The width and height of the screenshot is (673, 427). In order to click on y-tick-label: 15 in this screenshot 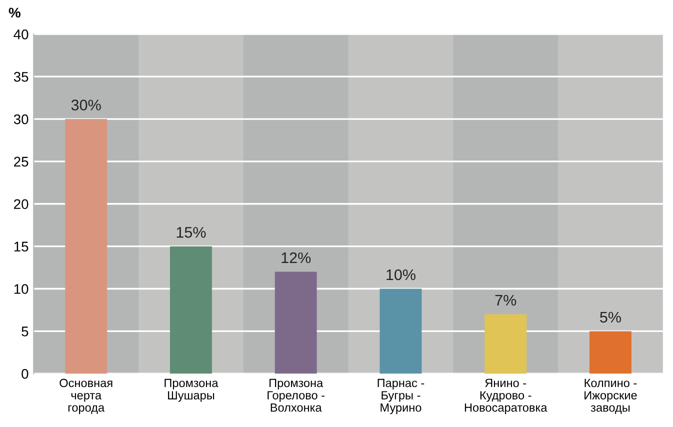, I will do `click(21, 247)`.